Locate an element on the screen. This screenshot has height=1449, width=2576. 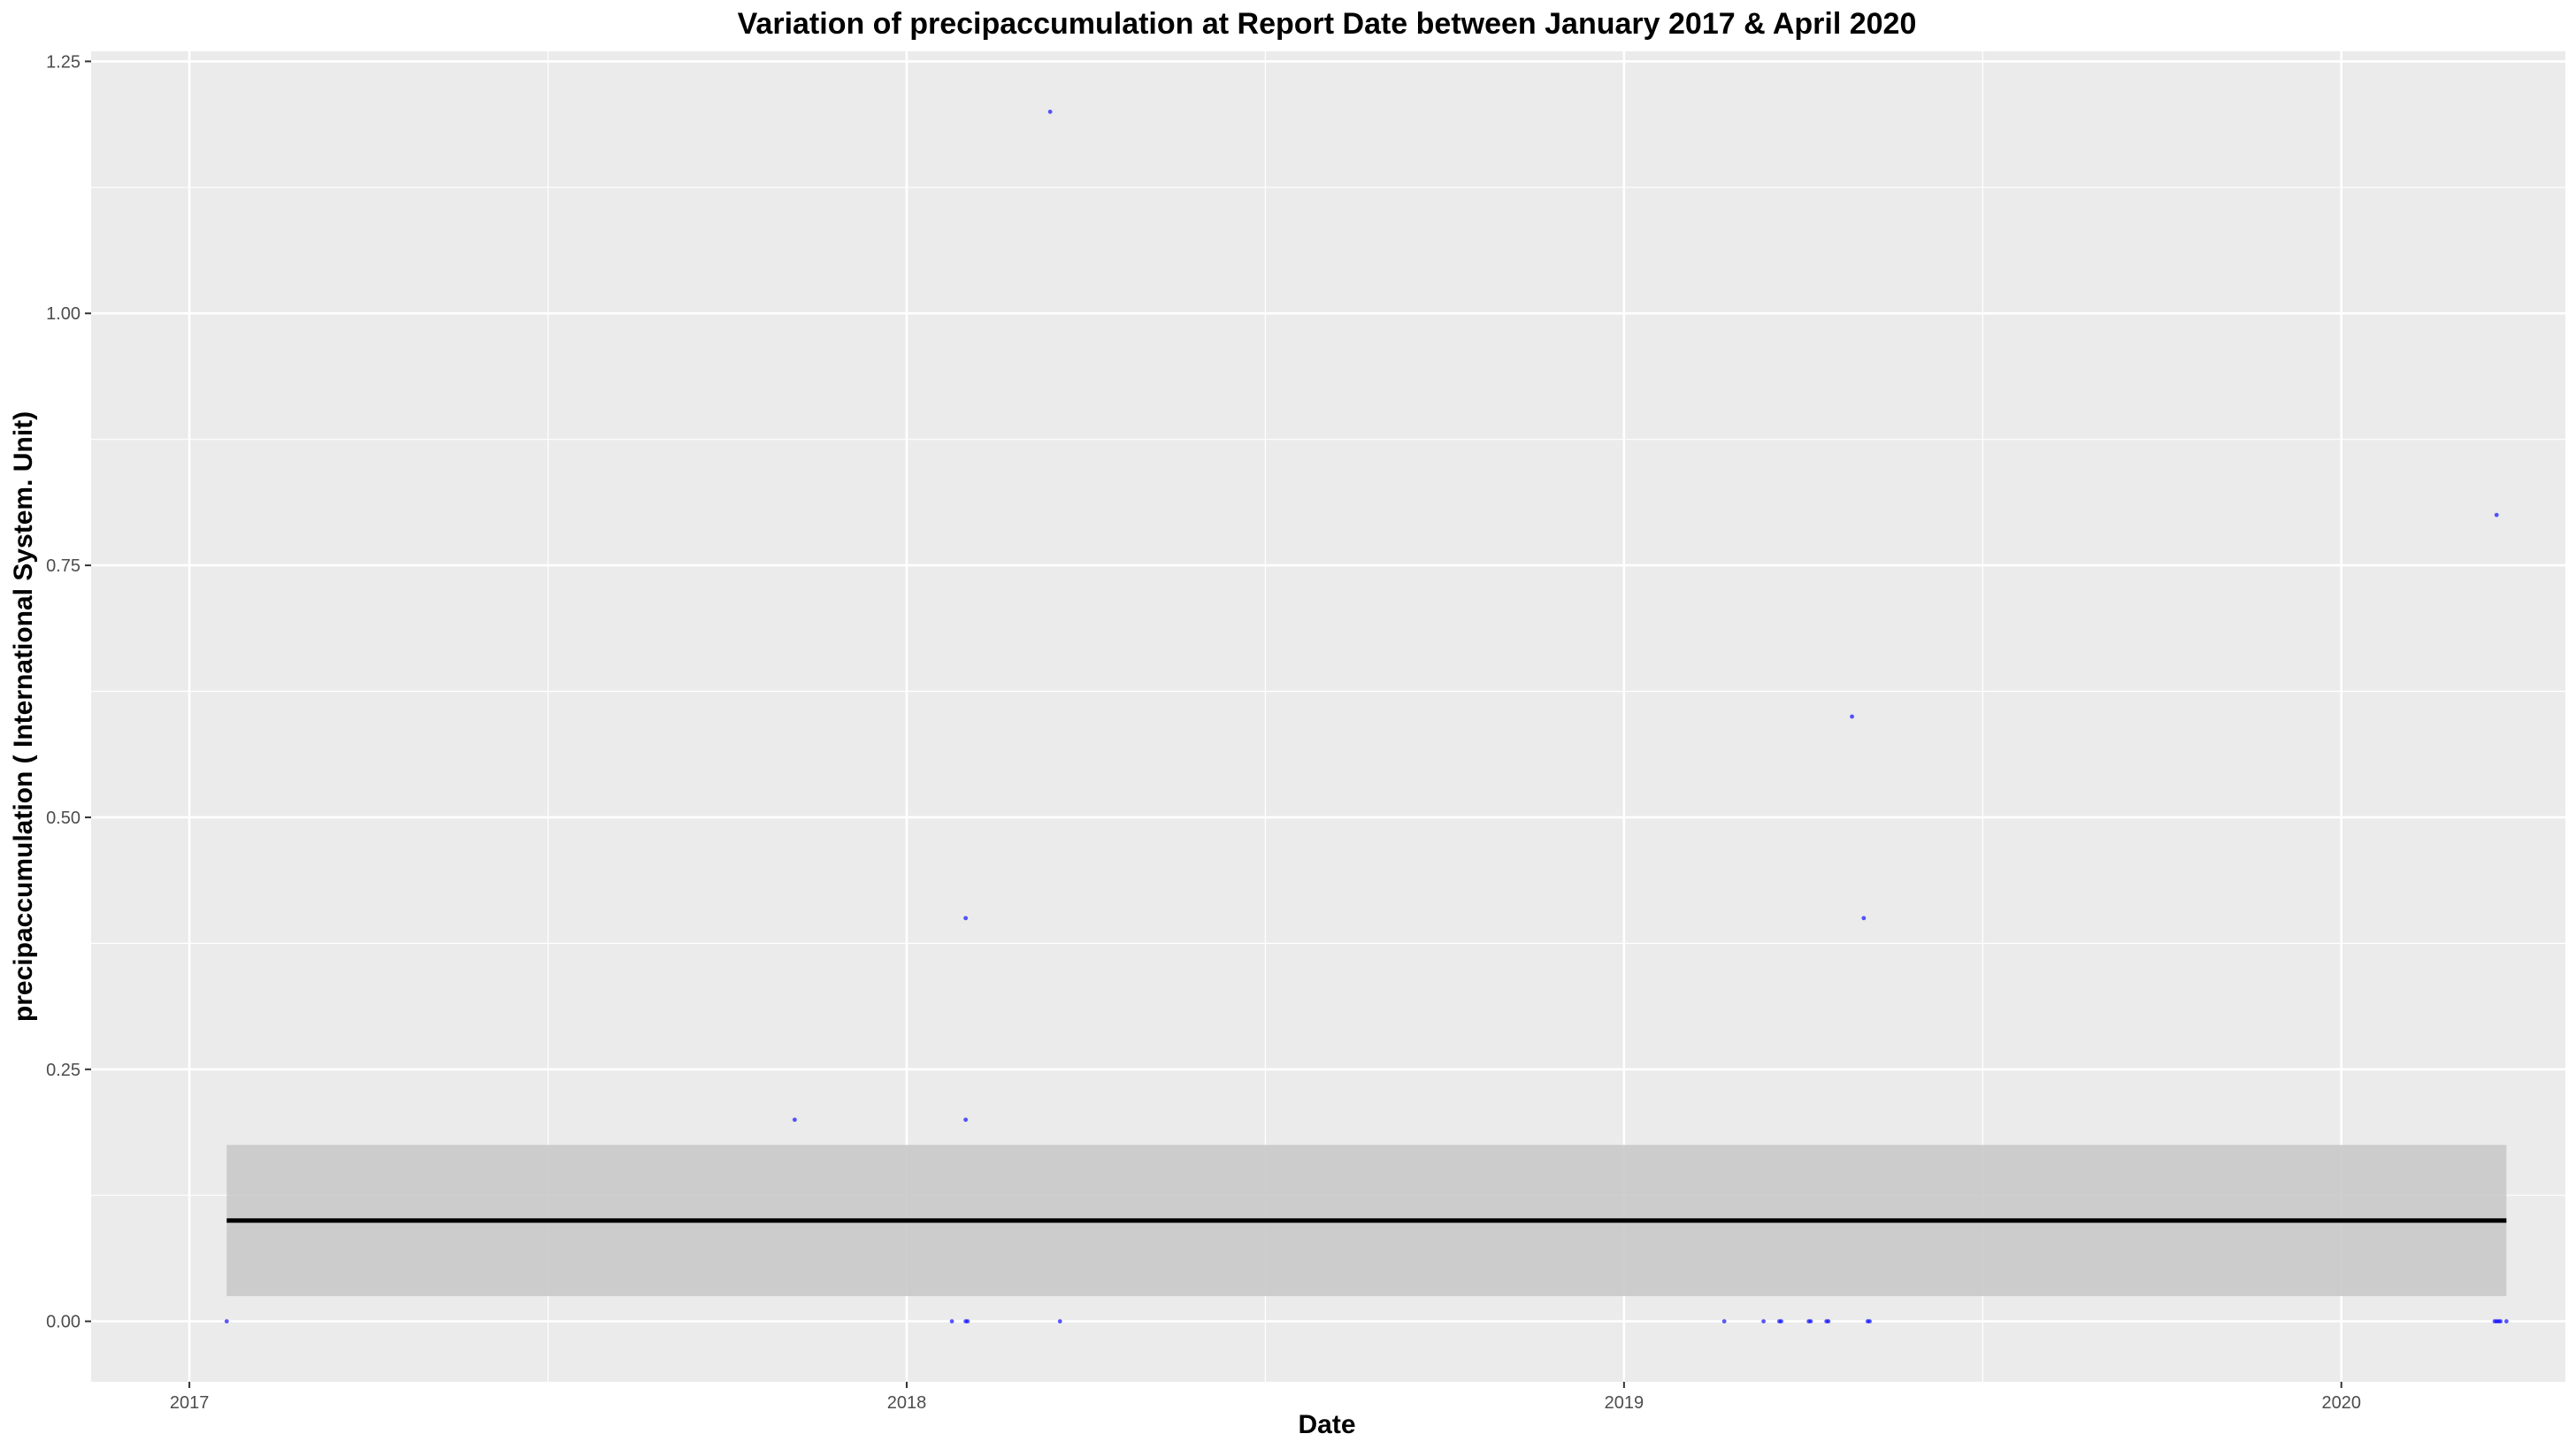
x-axis-label: Date is located at coordinates (1326, 1424).